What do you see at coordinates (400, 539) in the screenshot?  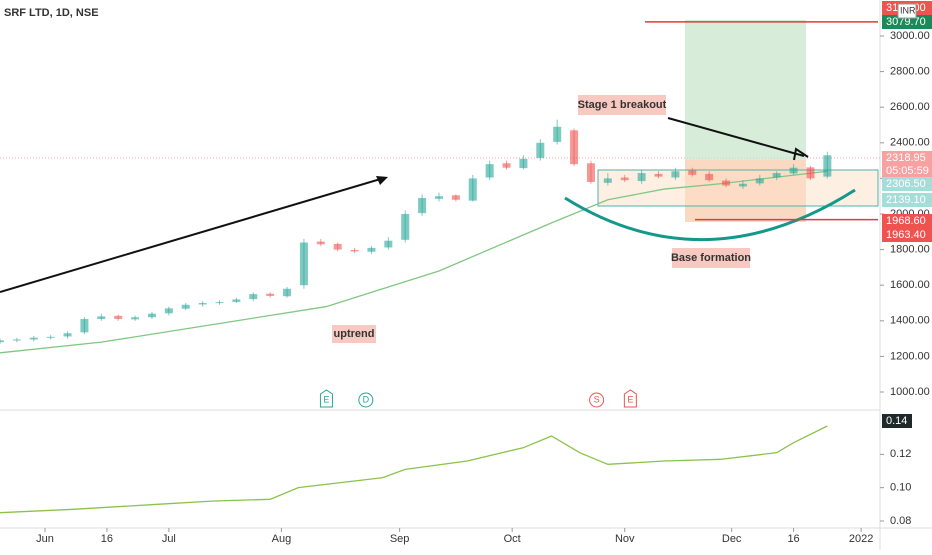 I see `x-tick-label: Sep` at bounding box center [400, 539].